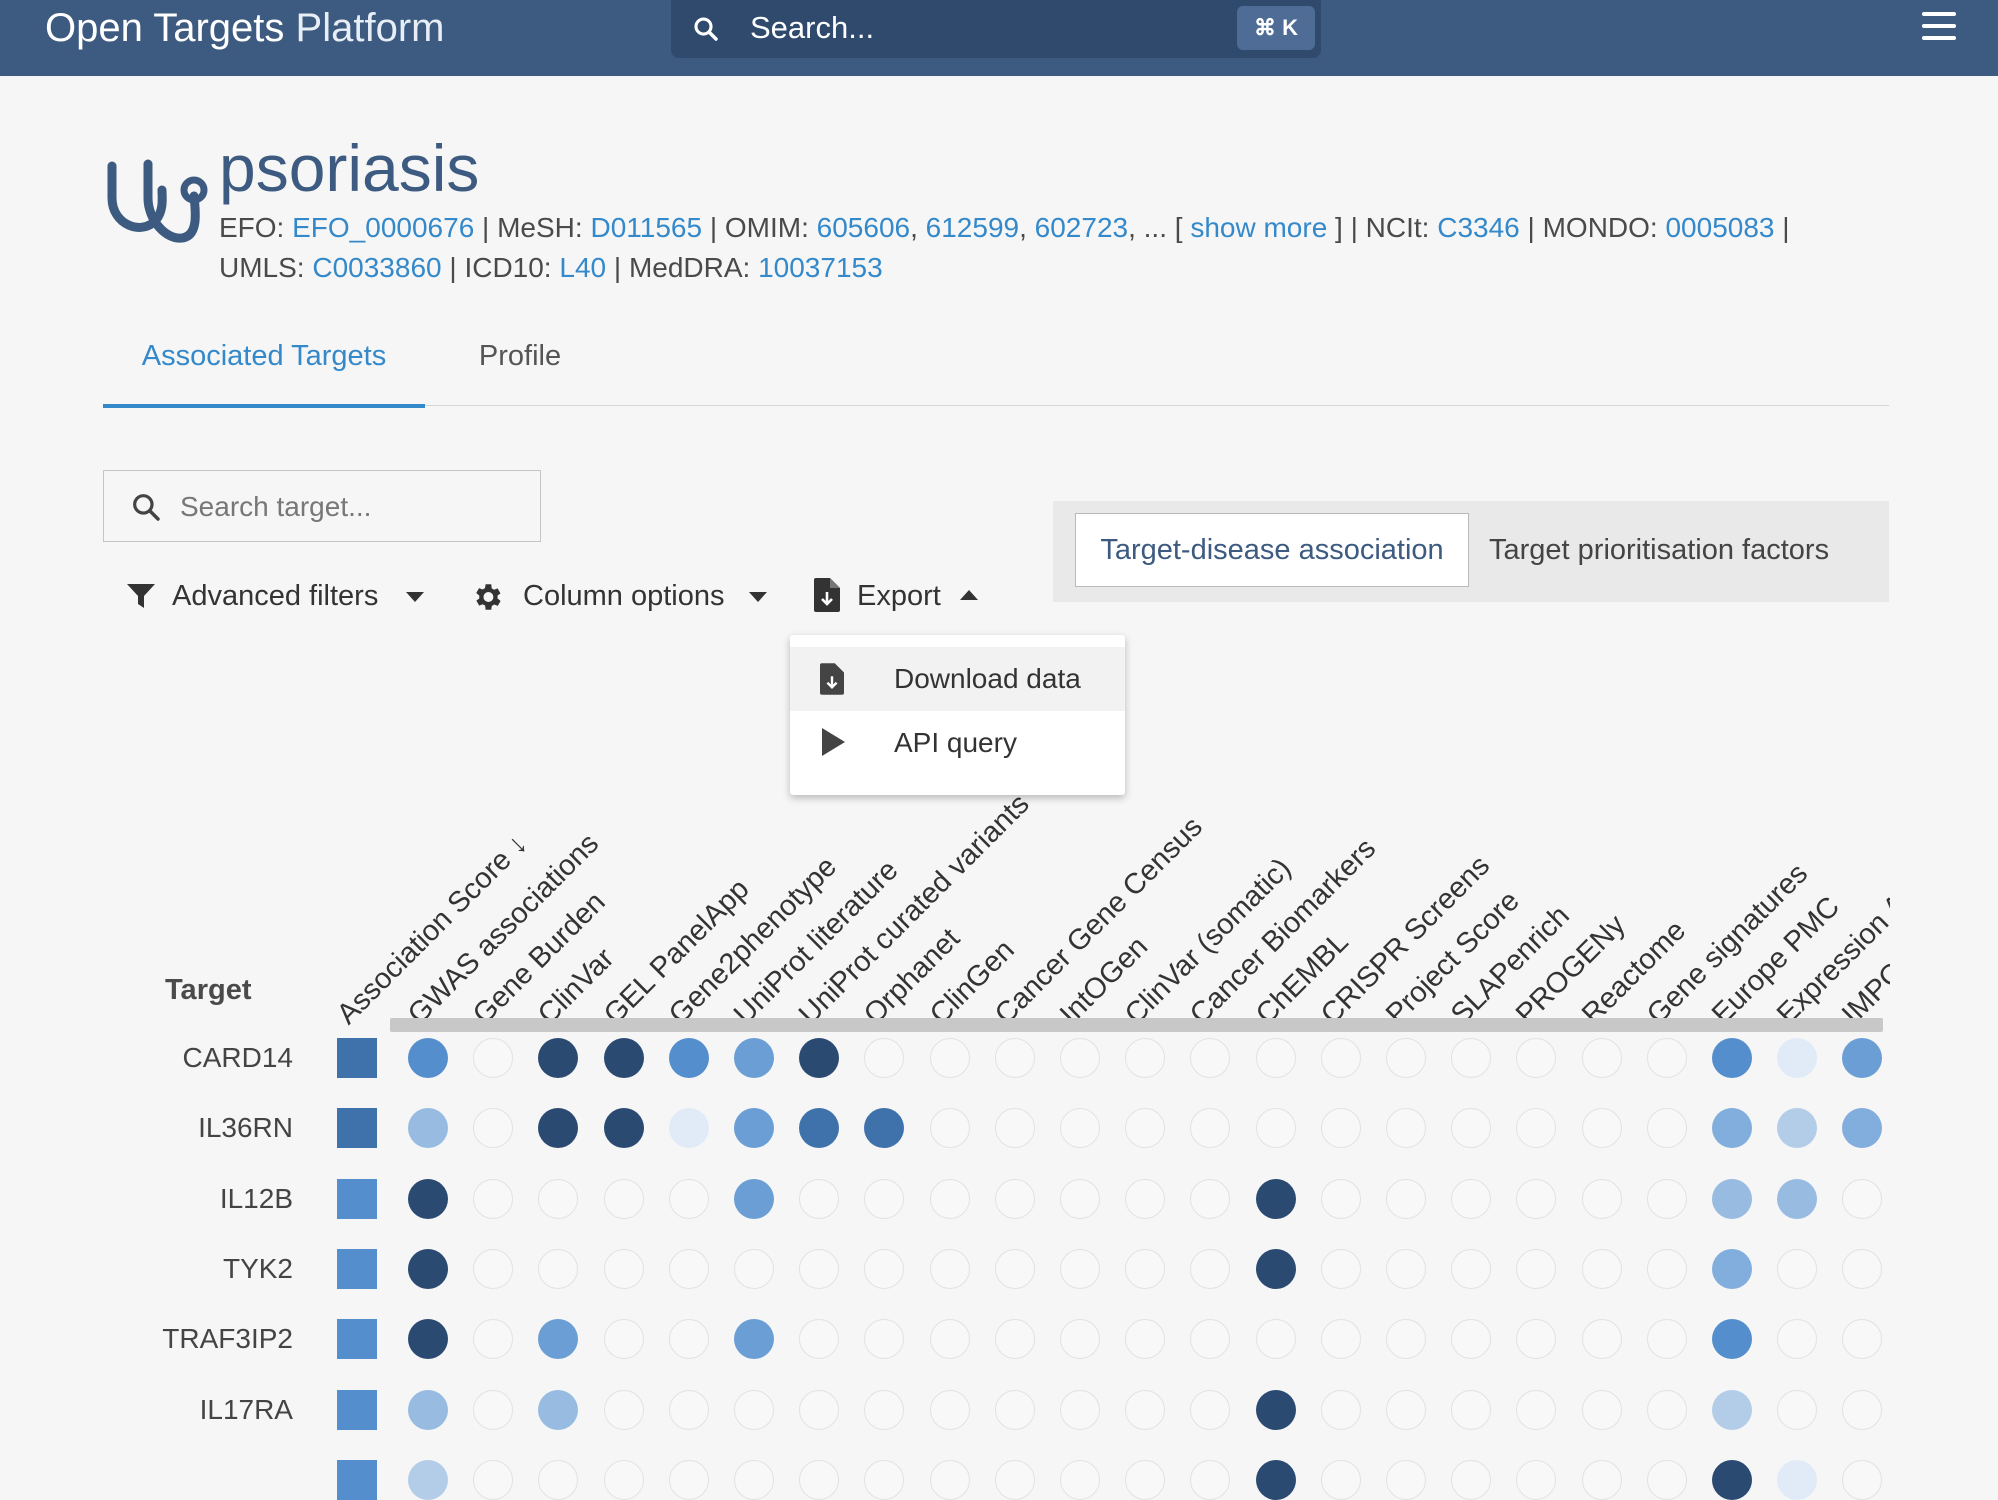  I want to click on target-disease-association-toggle: Target-disease association, so click(1272, 550).